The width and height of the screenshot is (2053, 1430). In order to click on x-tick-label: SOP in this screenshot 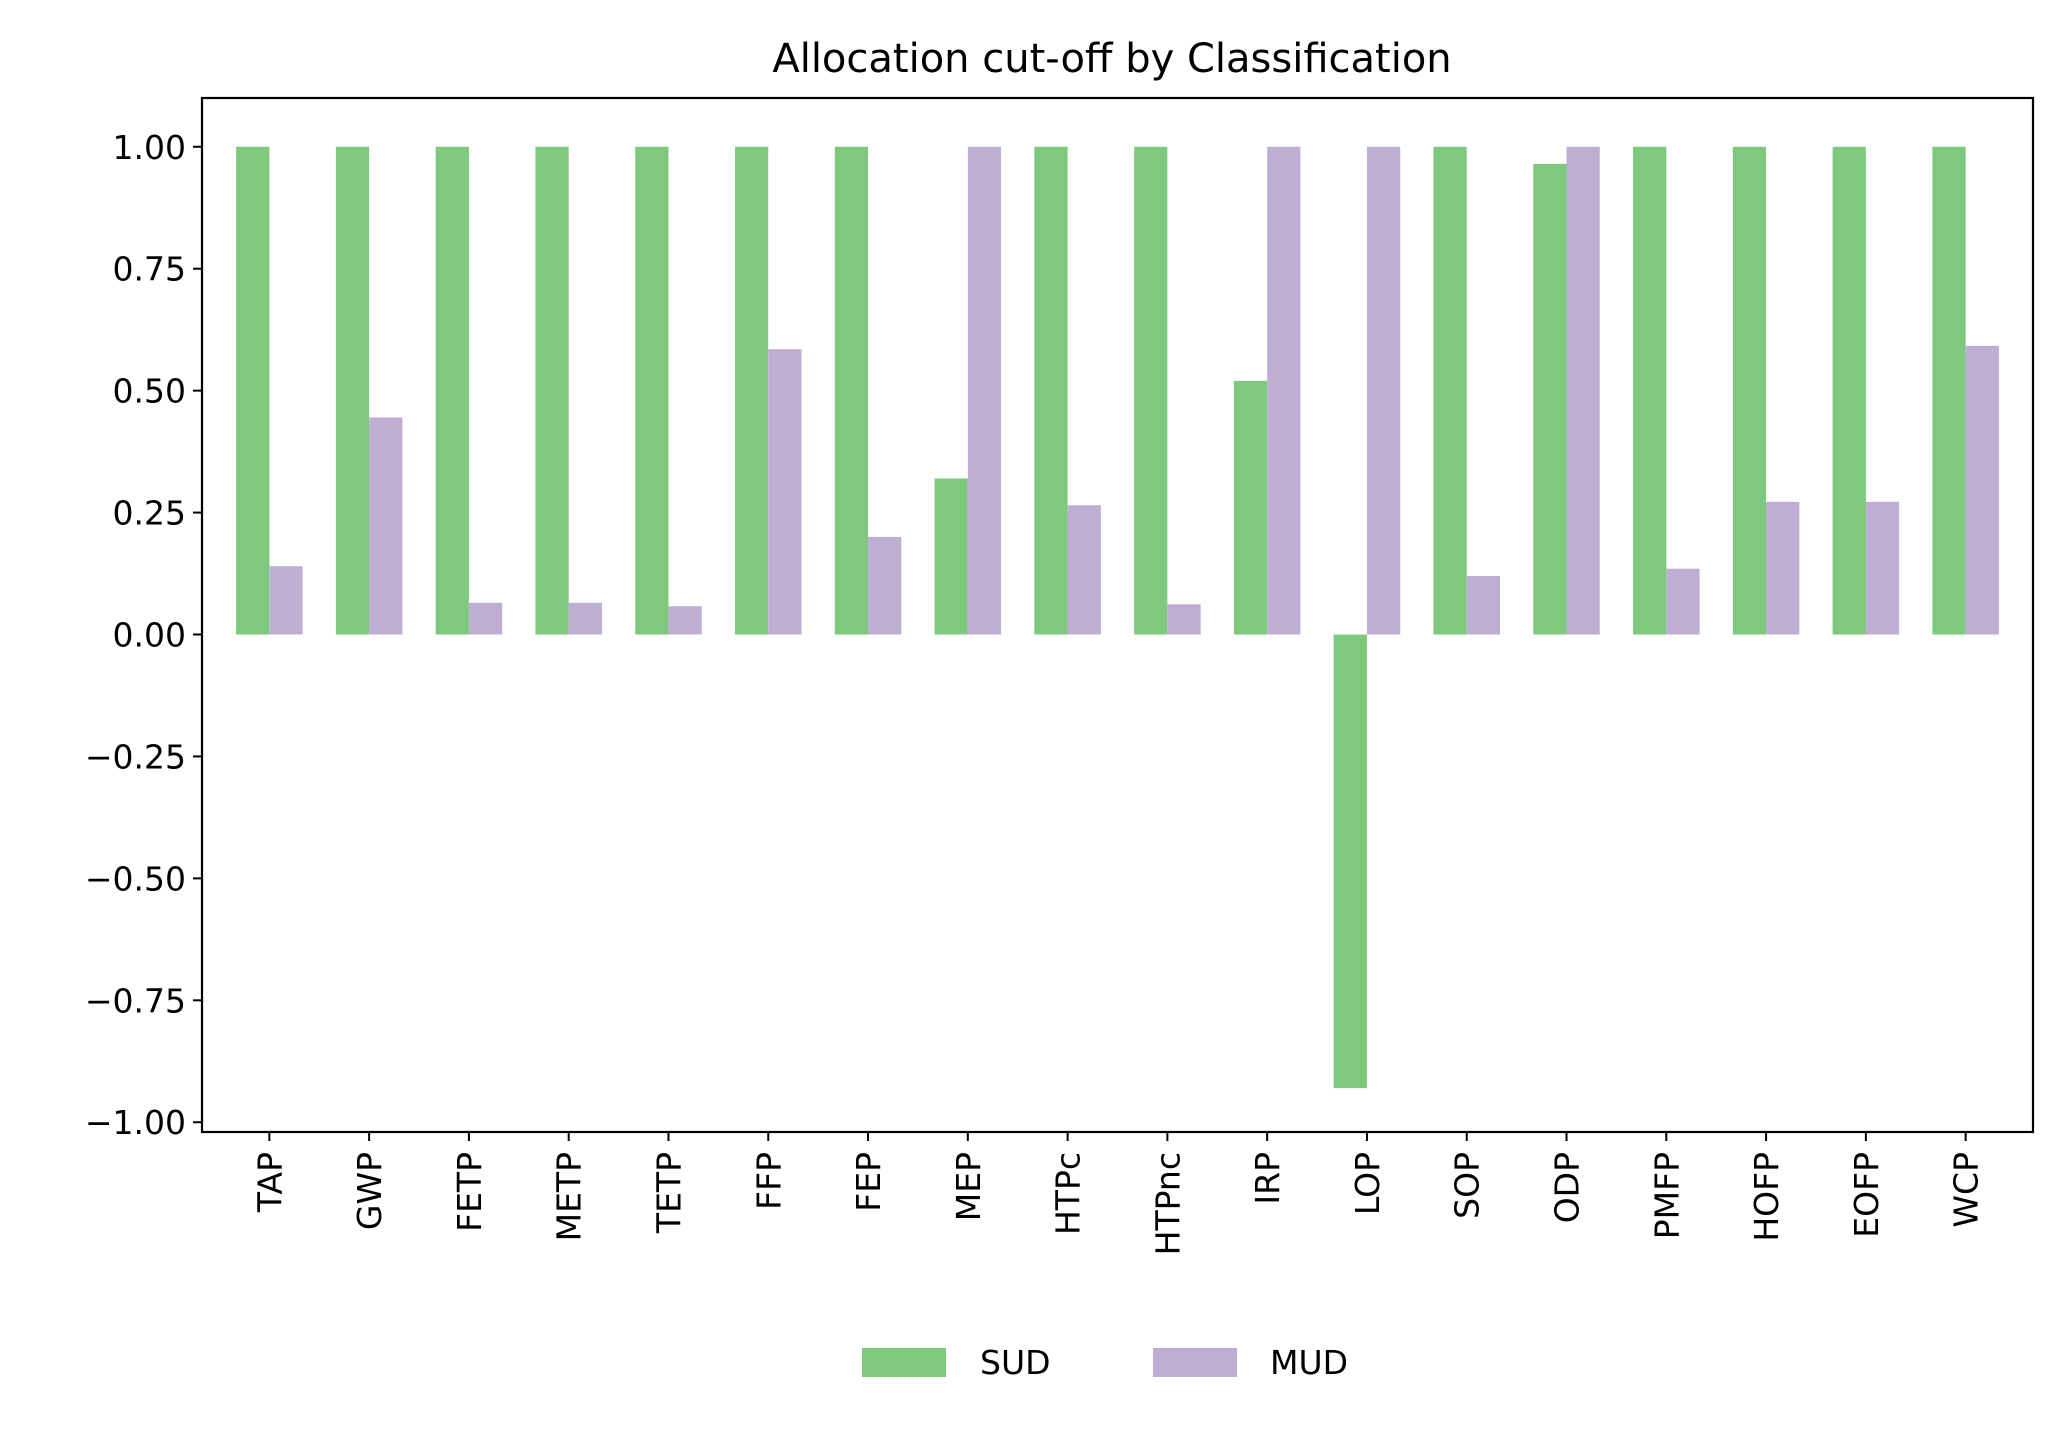, I will do `click(1467, 1185)`.